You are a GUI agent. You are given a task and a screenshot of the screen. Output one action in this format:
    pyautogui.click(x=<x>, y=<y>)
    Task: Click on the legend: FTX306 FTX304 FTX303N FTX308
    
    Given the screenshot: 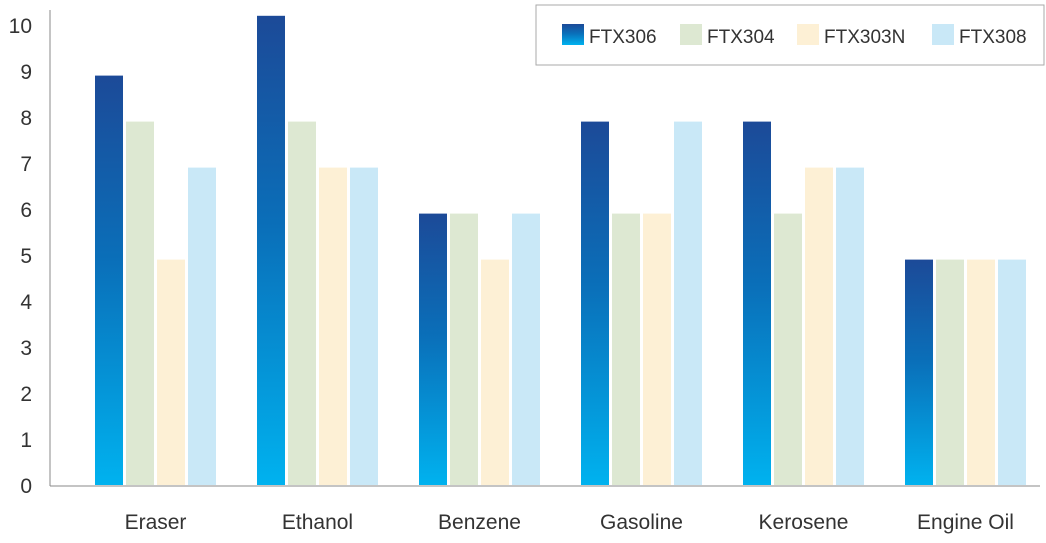 What is the action you would take?
    pyautogui.click(x=790, y=35)
    